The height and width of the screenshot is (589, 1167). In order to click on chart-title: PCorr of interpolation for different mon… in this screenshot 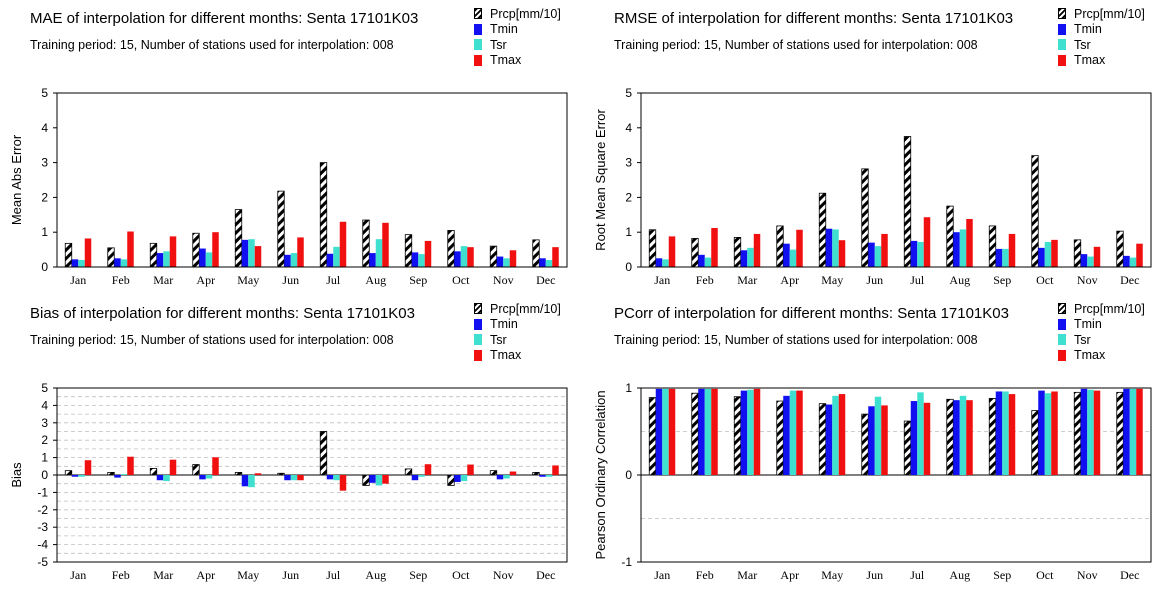, I will do `click(811, 313)`.